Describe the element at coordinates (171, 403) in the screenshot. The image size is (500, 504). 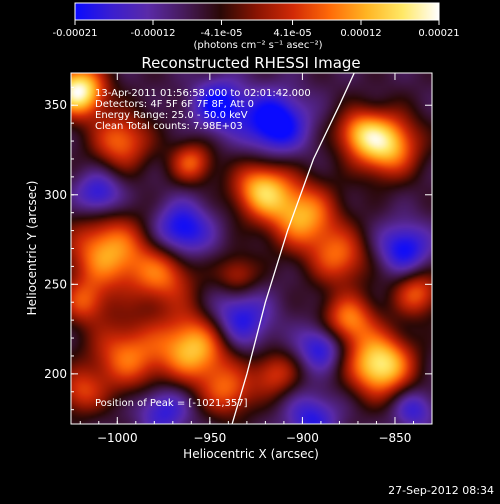
I see `annotation-peak-position: Position of Peak = [-1021,357]` at that location.